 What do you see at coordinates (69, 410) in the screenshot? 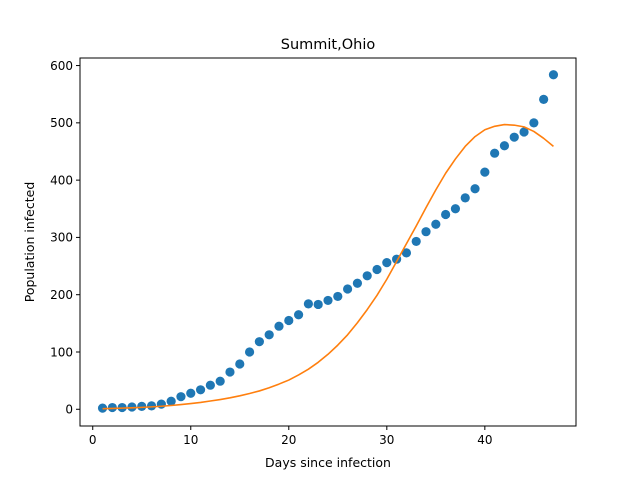
I see `y-tick-label: 0` at bounding box center [69, 410].